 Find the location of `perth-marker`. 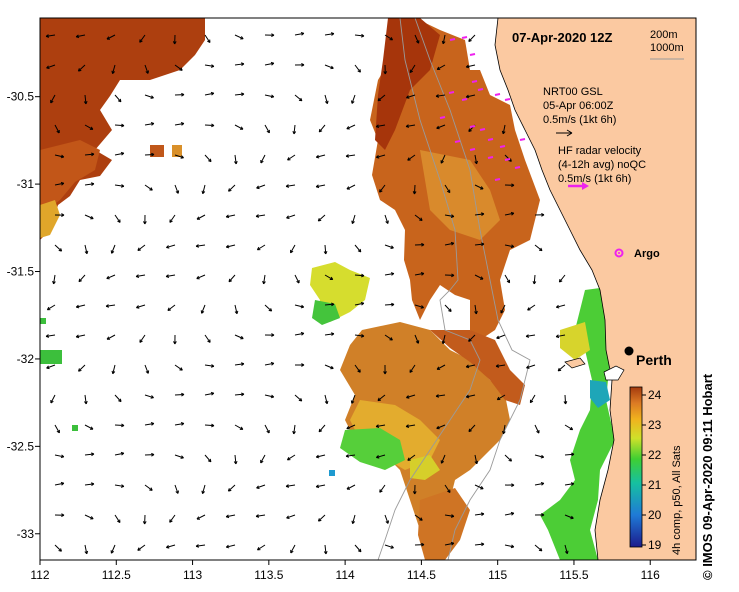

perth-marker is located at coordinates (629, 351).